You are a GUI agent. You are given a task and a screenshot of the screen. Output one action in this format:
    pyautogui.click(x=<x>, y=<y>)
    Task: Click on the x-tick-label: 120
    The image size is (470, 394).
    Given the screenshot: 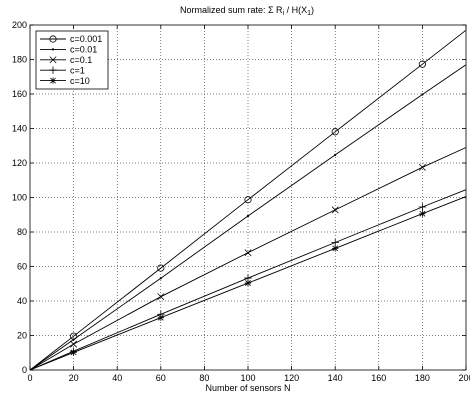 What is the action you would take?
    pyautogui.click(x=291, y=378)
    